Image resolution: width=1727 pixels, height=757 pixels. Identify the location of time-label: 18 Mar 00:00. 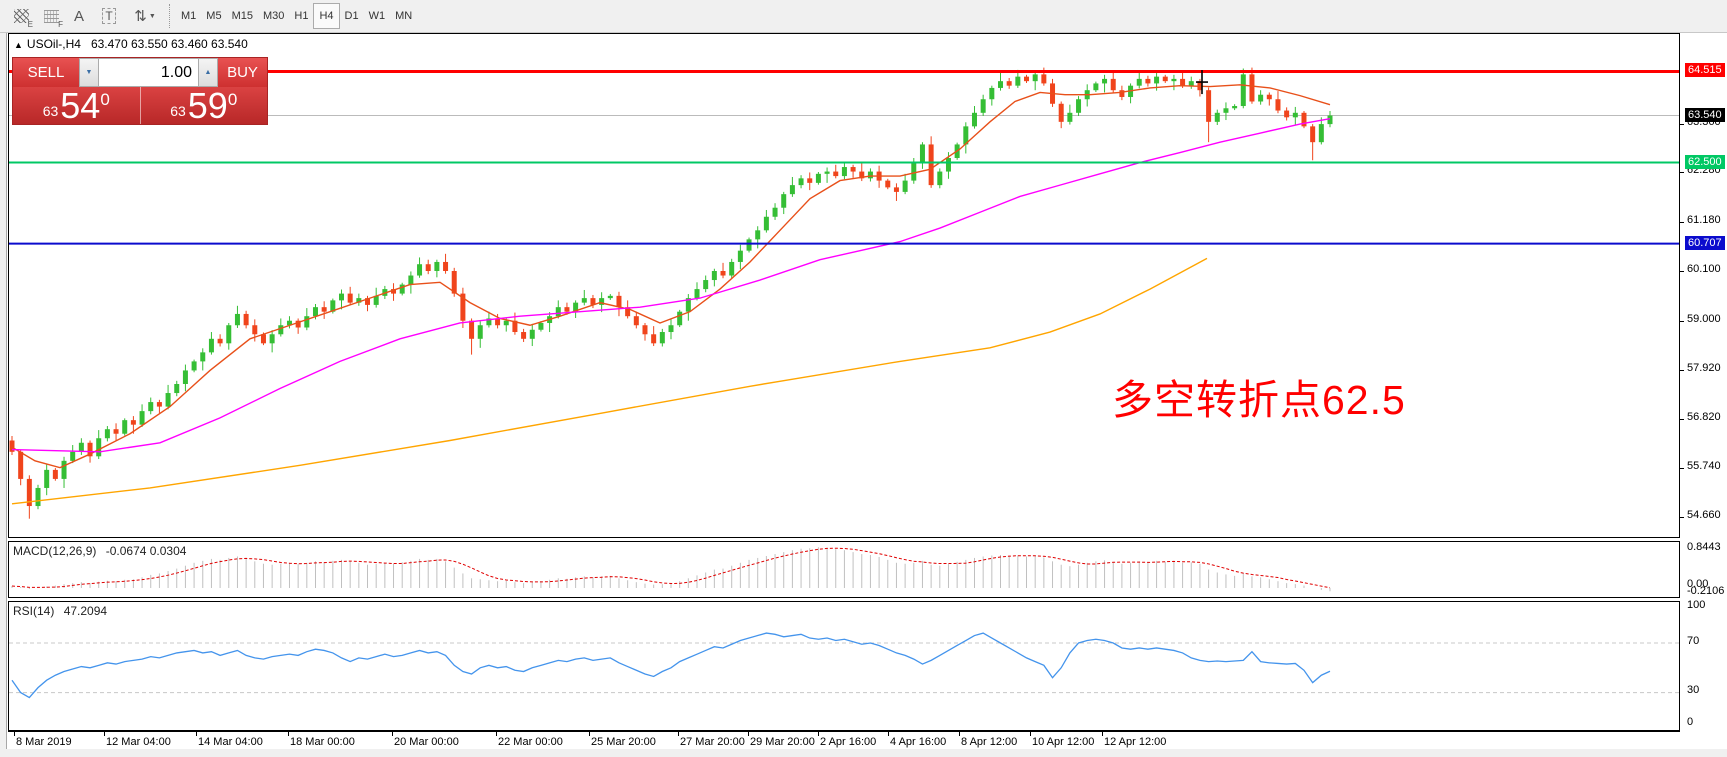
(322, 742).